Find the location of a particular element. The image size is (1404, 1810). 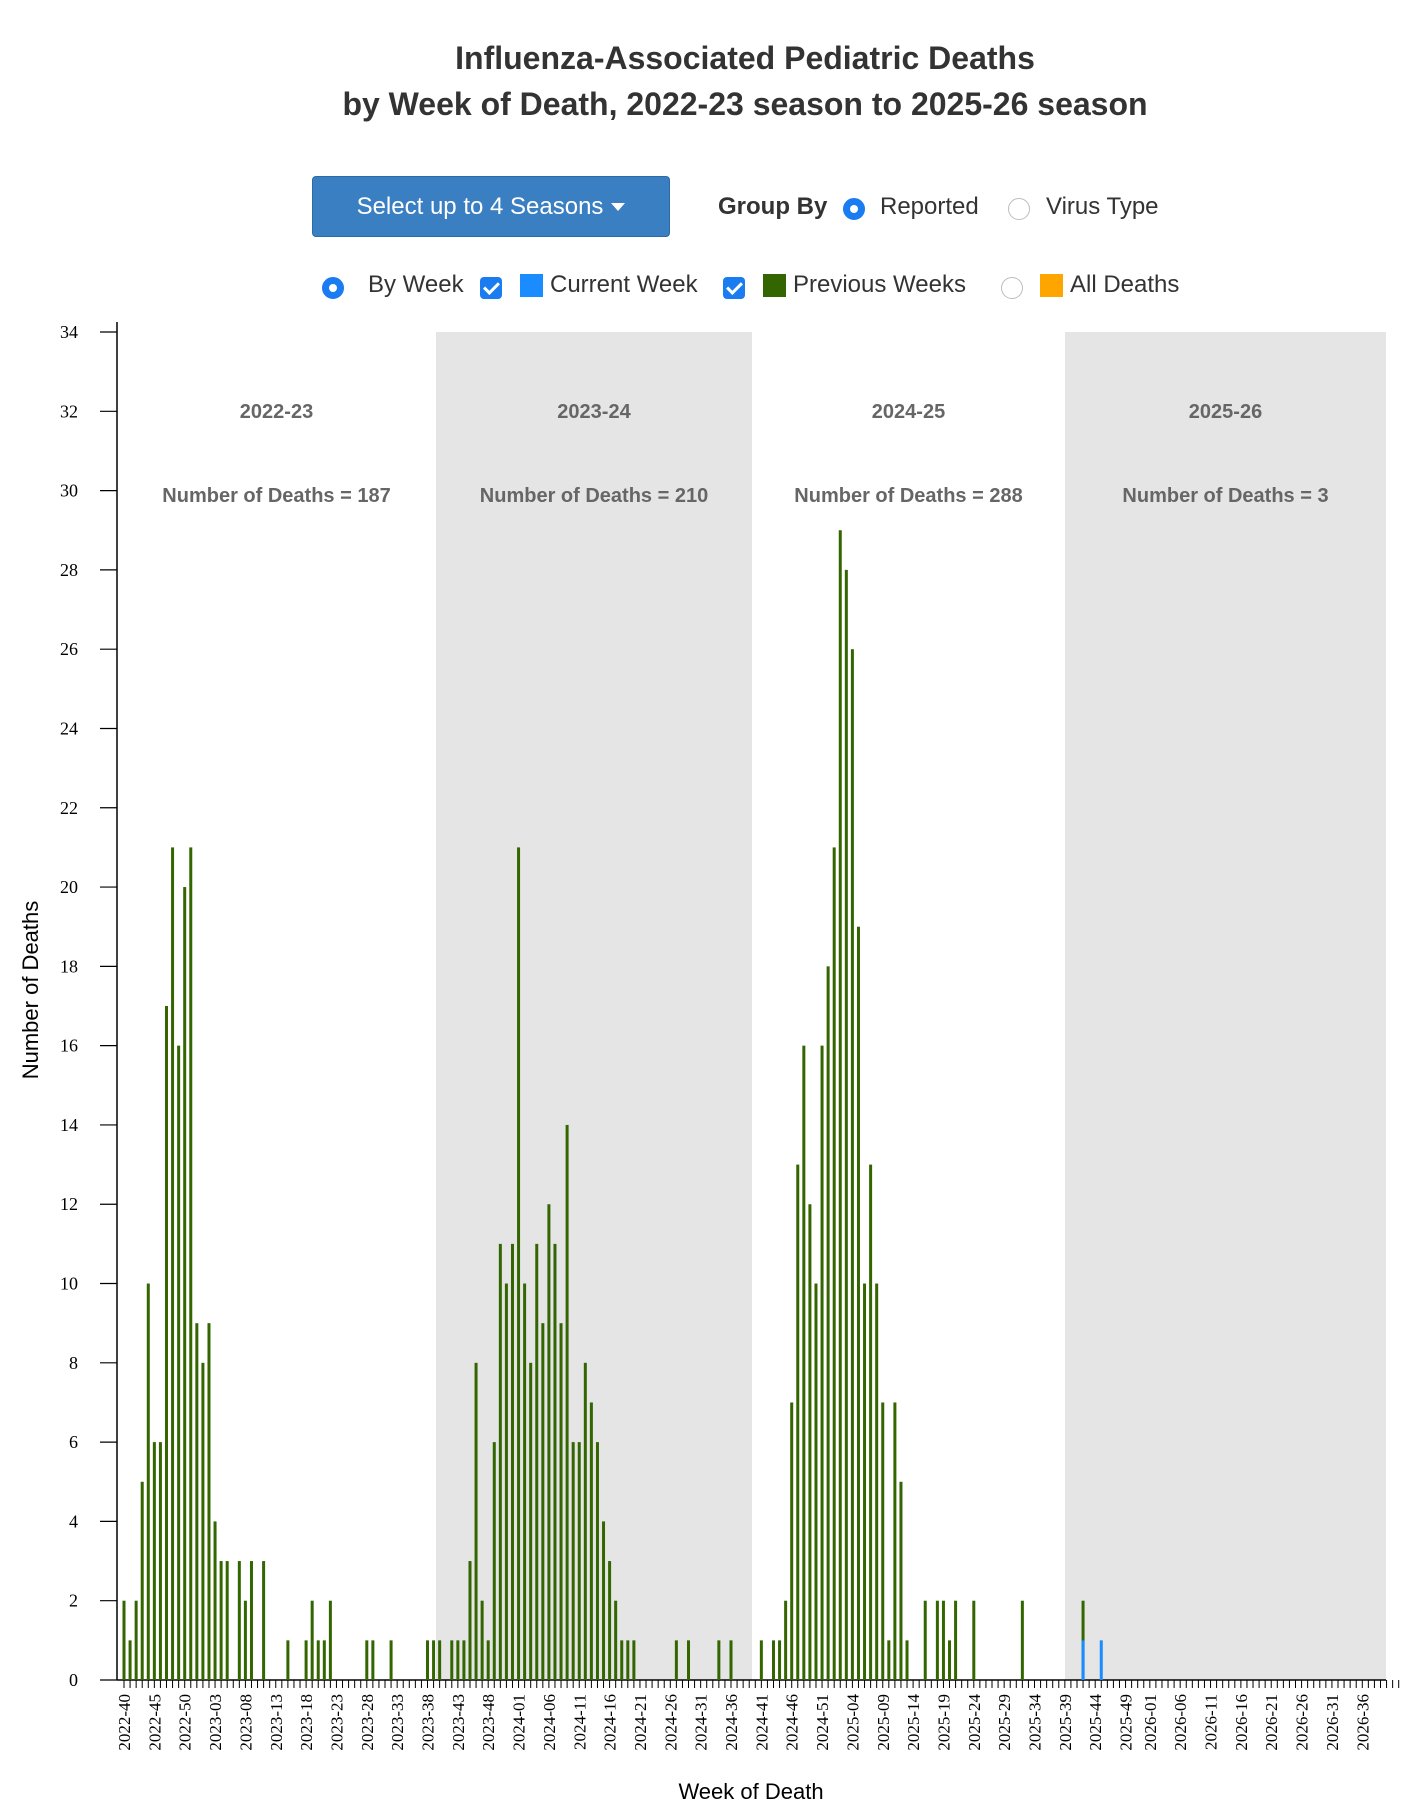

y-tick-label: 22 is located at coordinates (69, 808).